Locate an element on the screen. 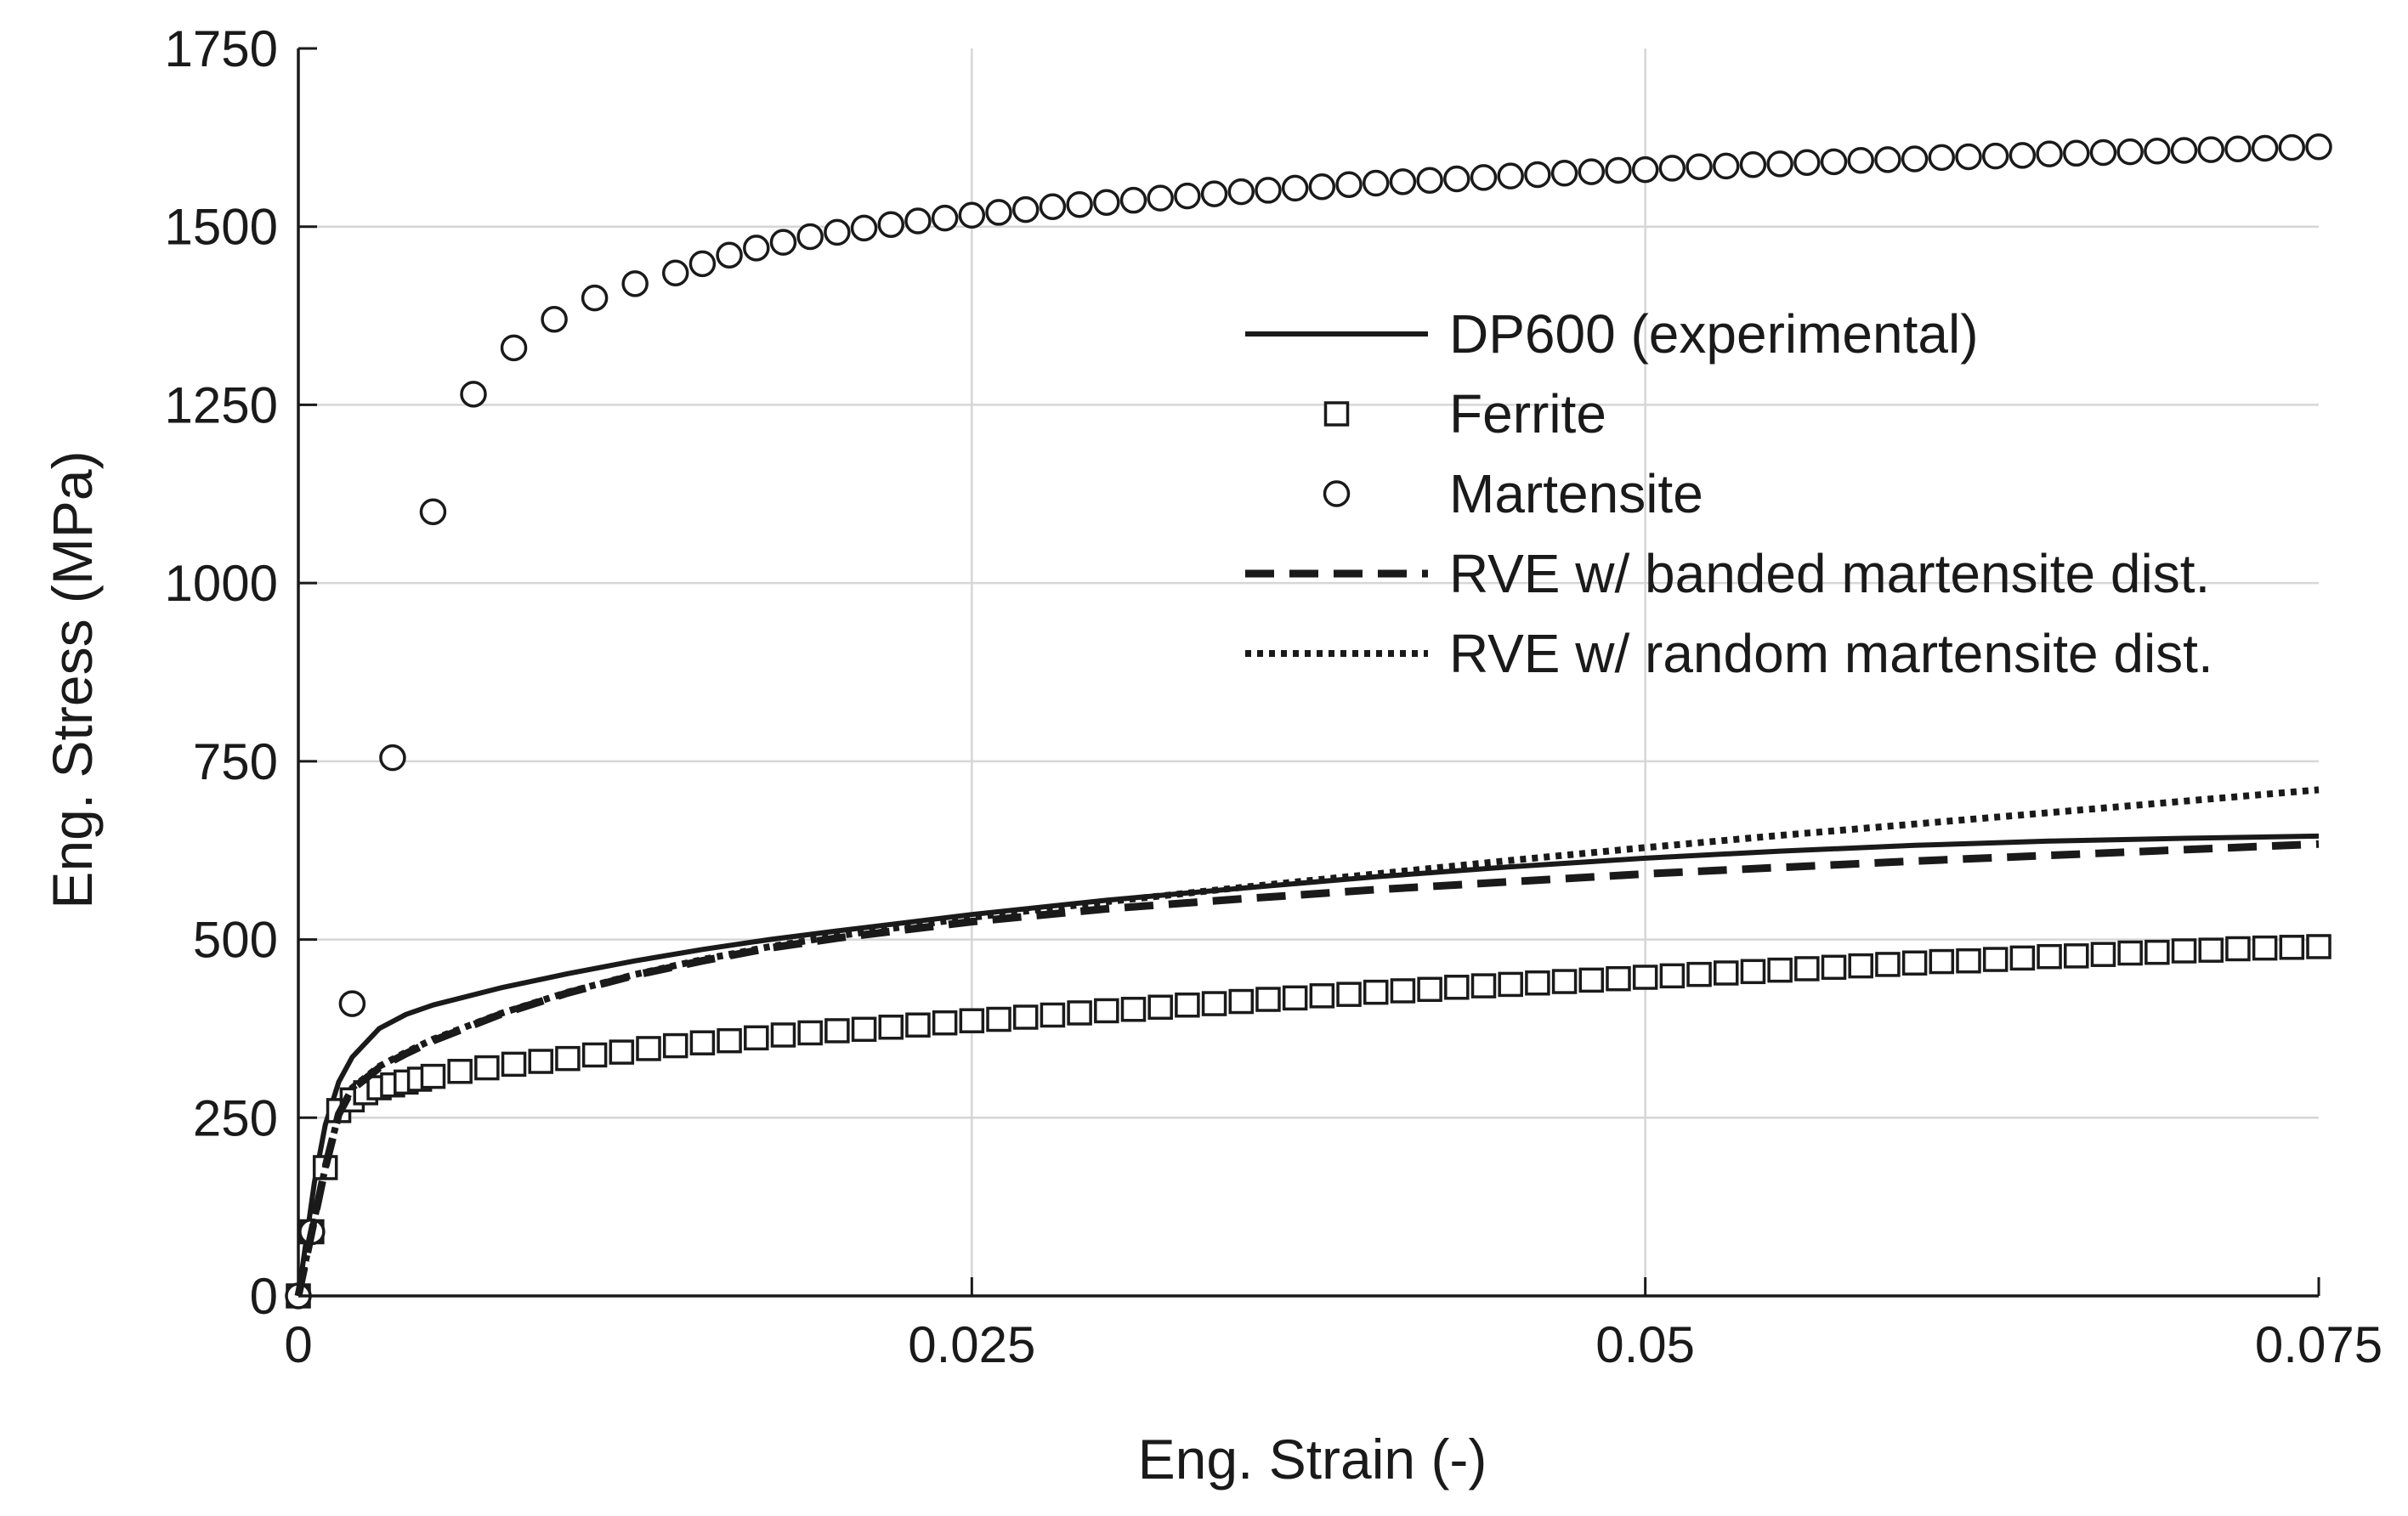 The width and height of the screenshot is (2408, 1516). legend-entry: DP600 (experimental) is located at coordinates (1612, 334).